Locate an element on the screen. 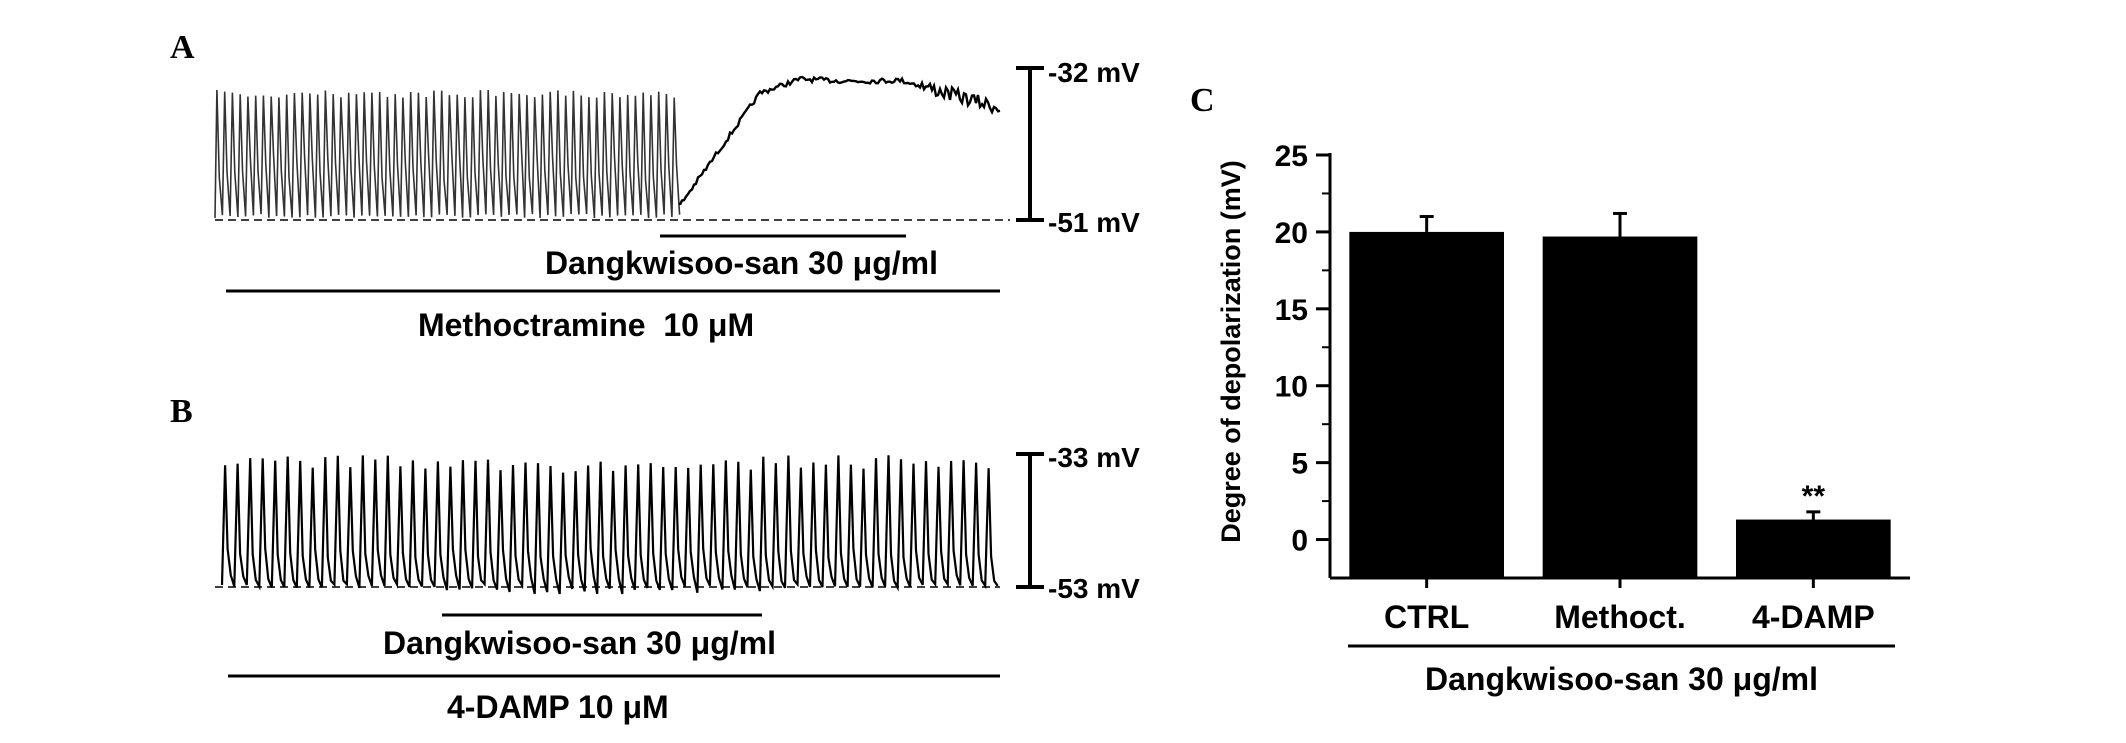 Image resolution: width=2126 pixels, height=743 pixels. y-tick-label: 25 is located at coordinates (1291, 156).